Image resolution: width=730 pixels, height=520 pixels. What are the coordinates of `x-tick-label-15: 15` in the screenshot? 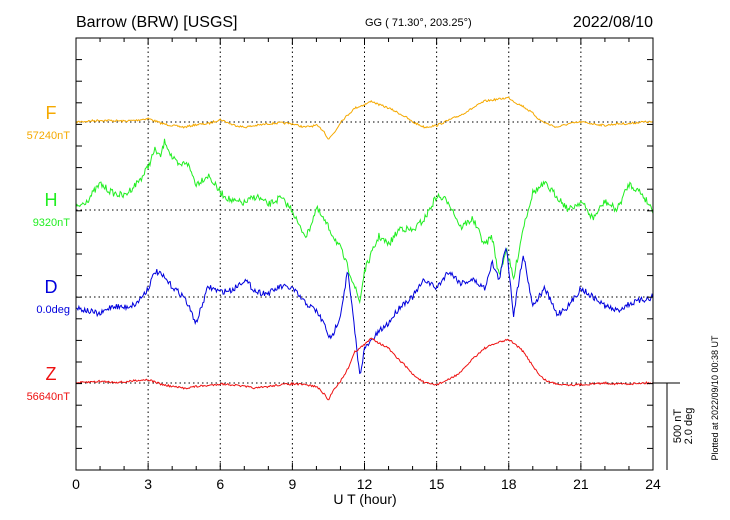 It's located at (437, 484).